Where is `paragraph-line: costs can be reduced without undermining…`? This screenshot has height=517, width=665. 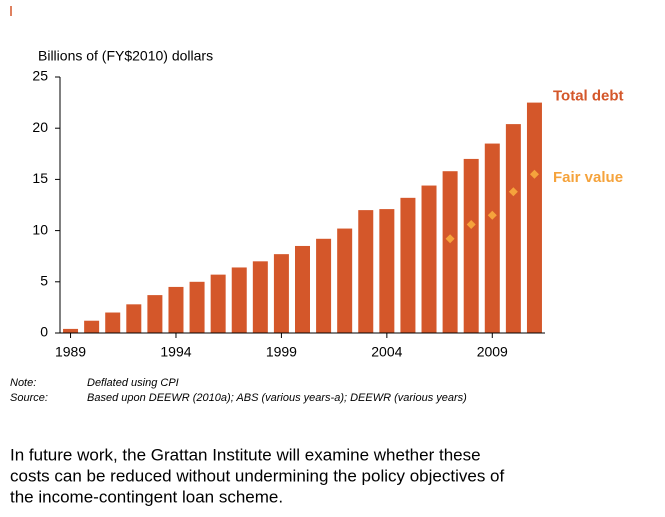 paragraph-line: costs can be reduced without undermining… is located at coordinates (257, 475).